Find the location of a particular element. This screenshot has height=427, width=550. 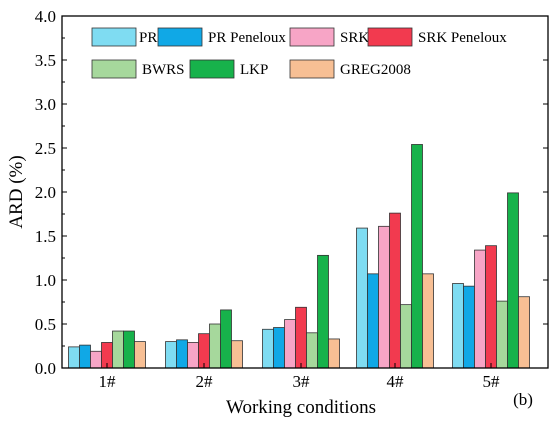

y-tick-label: 0.5 is located at coordinates (45, 324).